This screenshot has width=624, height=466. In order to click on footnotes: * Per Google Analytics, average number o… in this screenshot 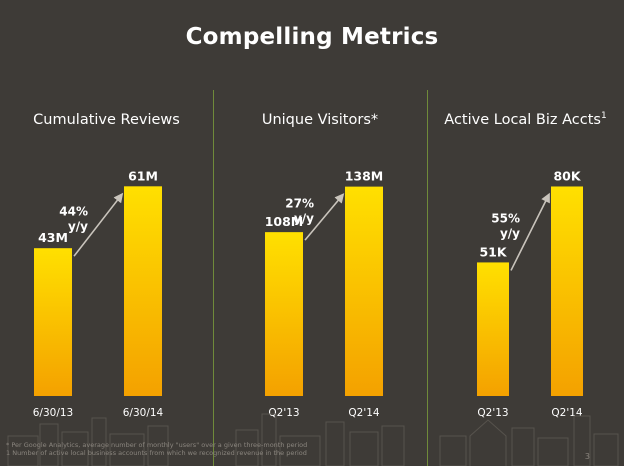, I will do `click(286, 449)`.